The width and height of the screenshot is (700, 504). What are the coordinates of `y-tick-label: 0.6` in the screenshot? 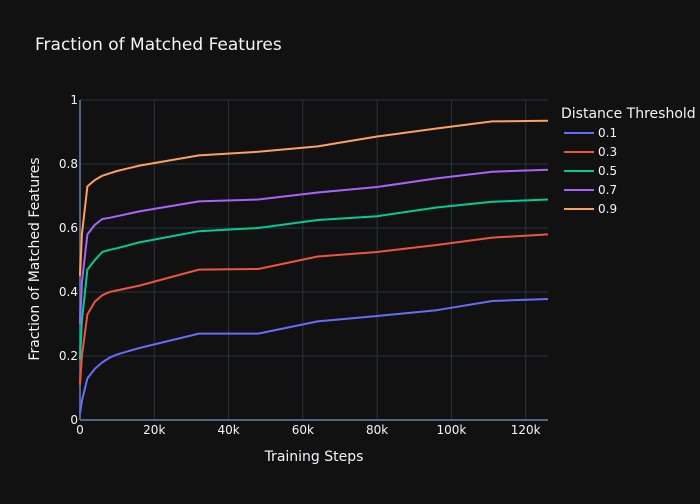 It's located at (68, 228).